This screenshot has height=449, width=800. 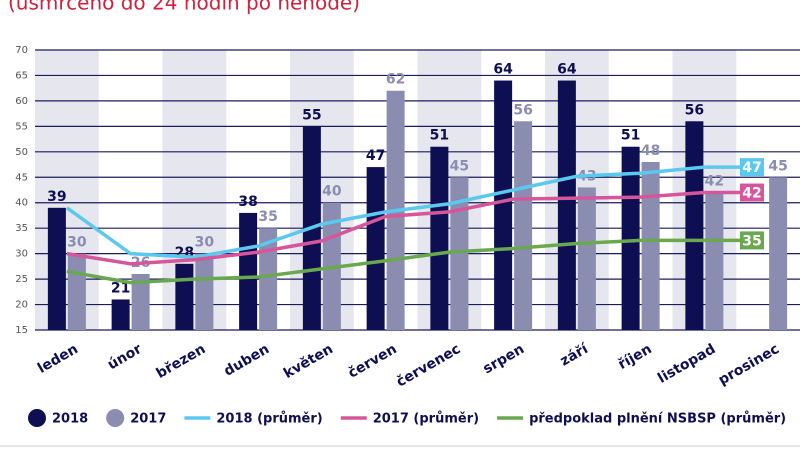 I want to click on y-tick-label: 20, so click(x=21, y=305).